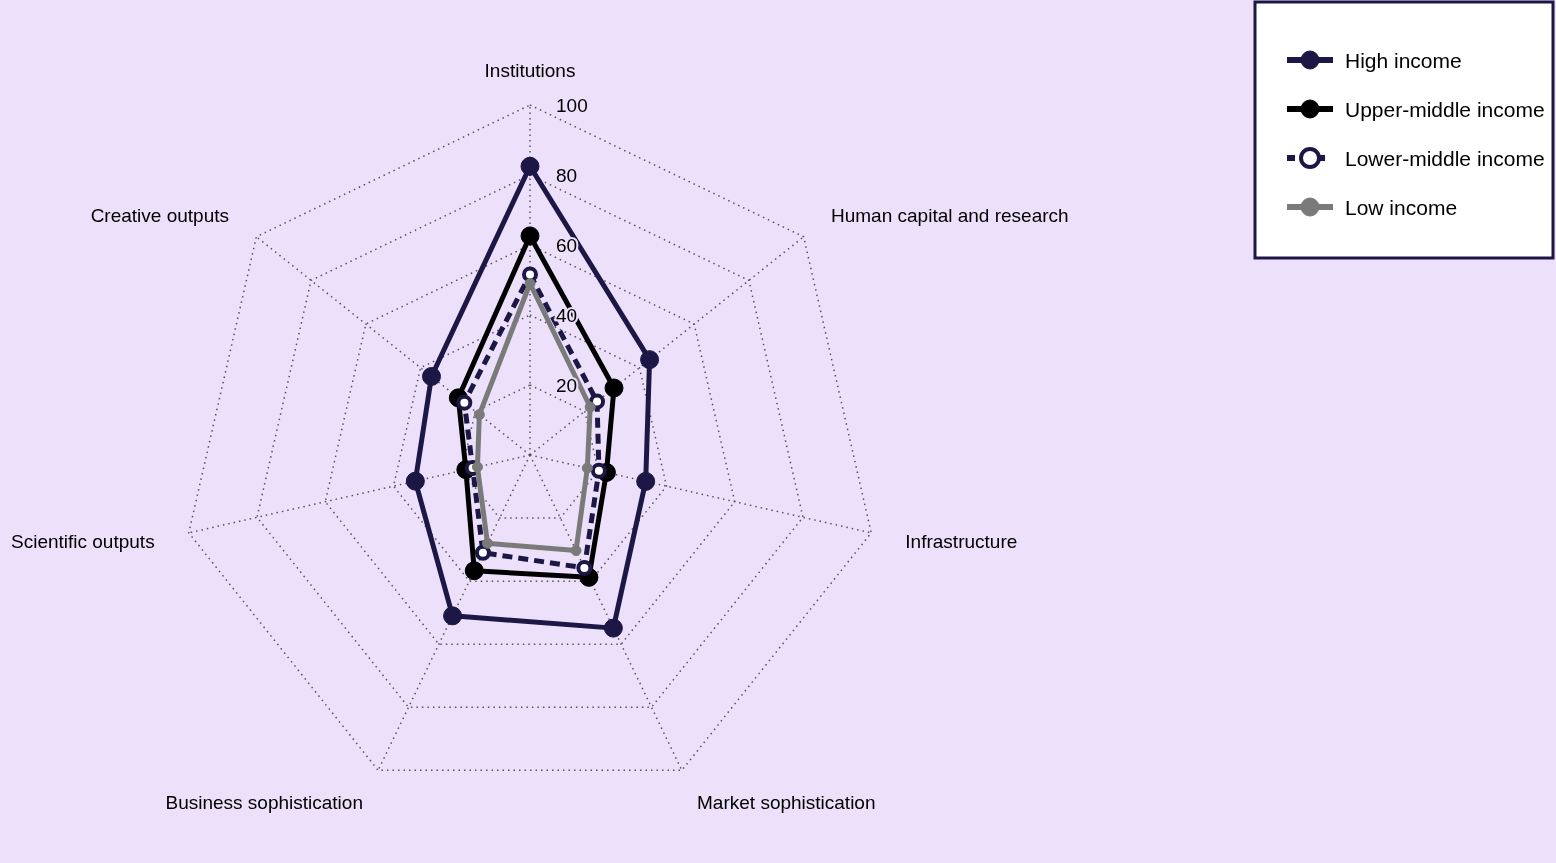 The height and width of the screenshot is (863, 1556). Describe the element at coordinates (264, 802) in the screenshot. I see `spoke-label: Business sophistication` at that location.